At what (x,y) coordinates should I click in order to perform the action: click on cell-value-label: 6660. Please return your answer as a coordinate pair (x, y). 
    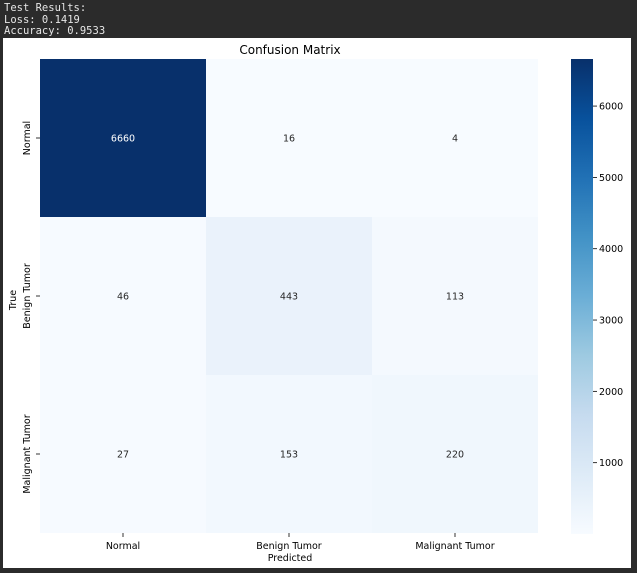
    Looking at the image, I should click on (123, 139).